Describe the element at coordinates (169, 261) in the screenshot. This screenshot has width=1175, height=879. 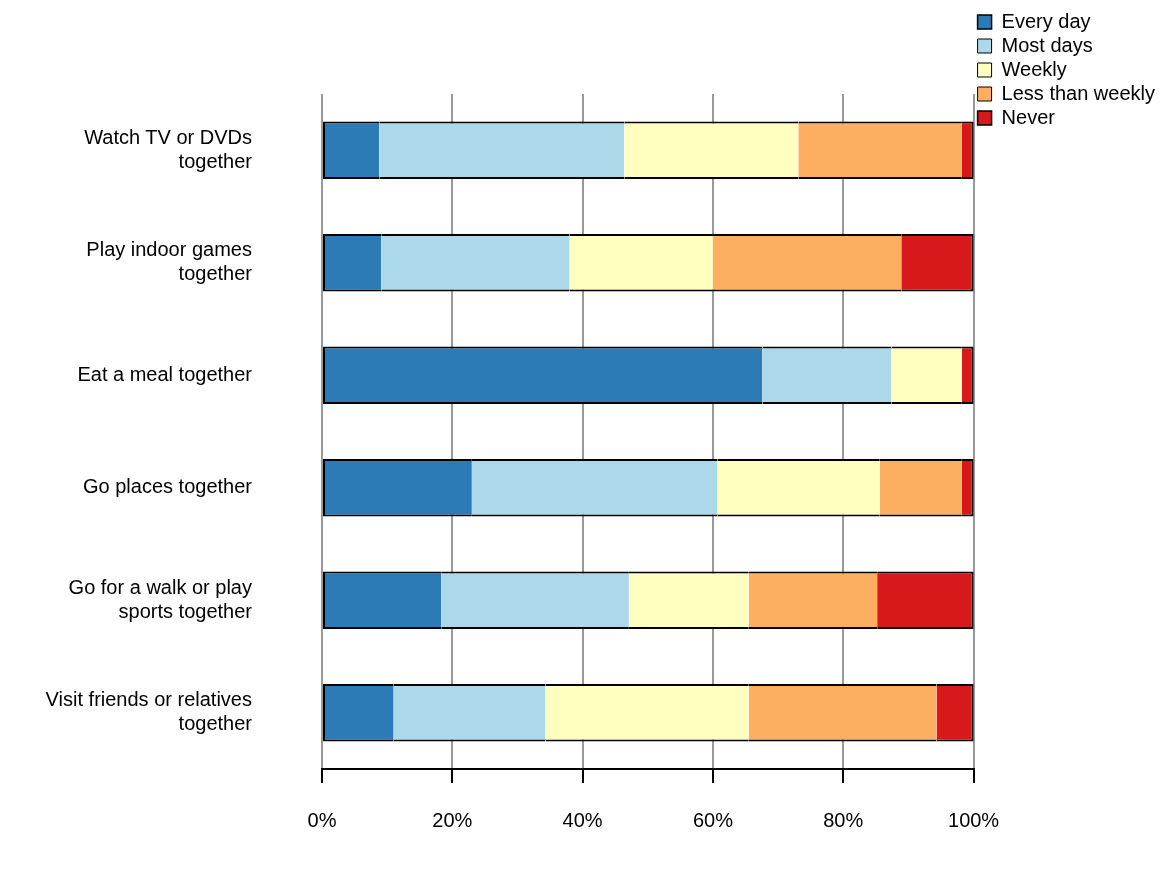
I see `y-tick-label: Play indoor games together` at that location.